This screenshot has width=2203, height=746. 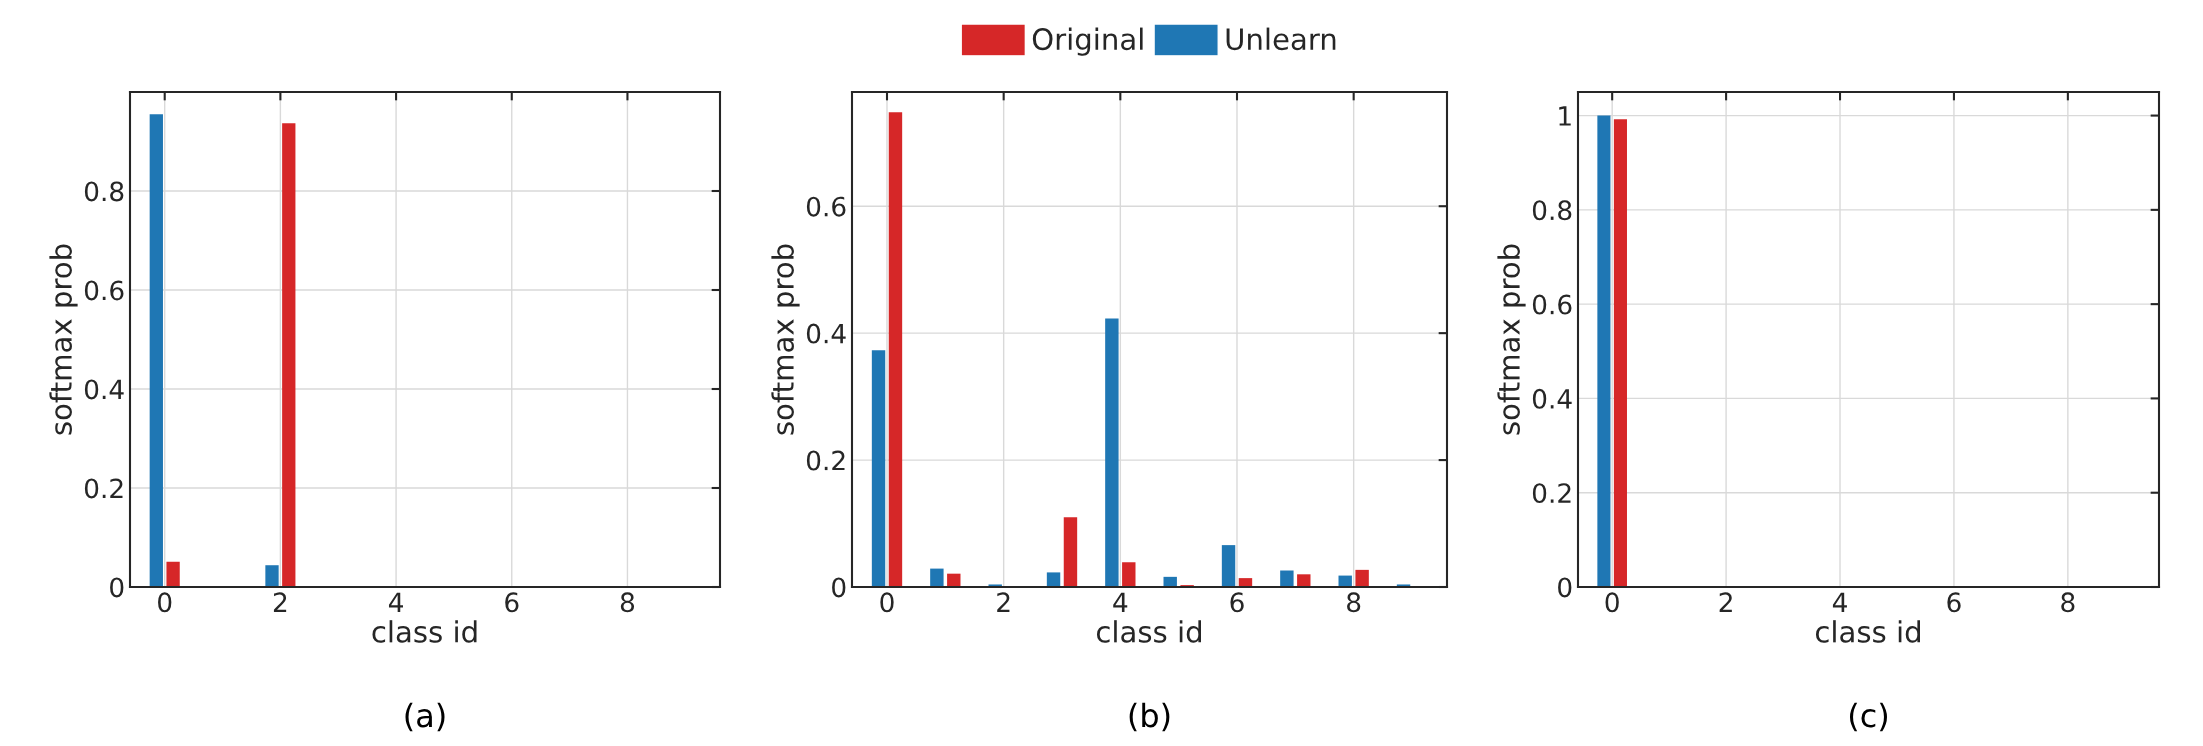 What do you see at coordinates (1868, 717) in the screenshot?
I see `text: (c)` at bounding box center [1868, 717].